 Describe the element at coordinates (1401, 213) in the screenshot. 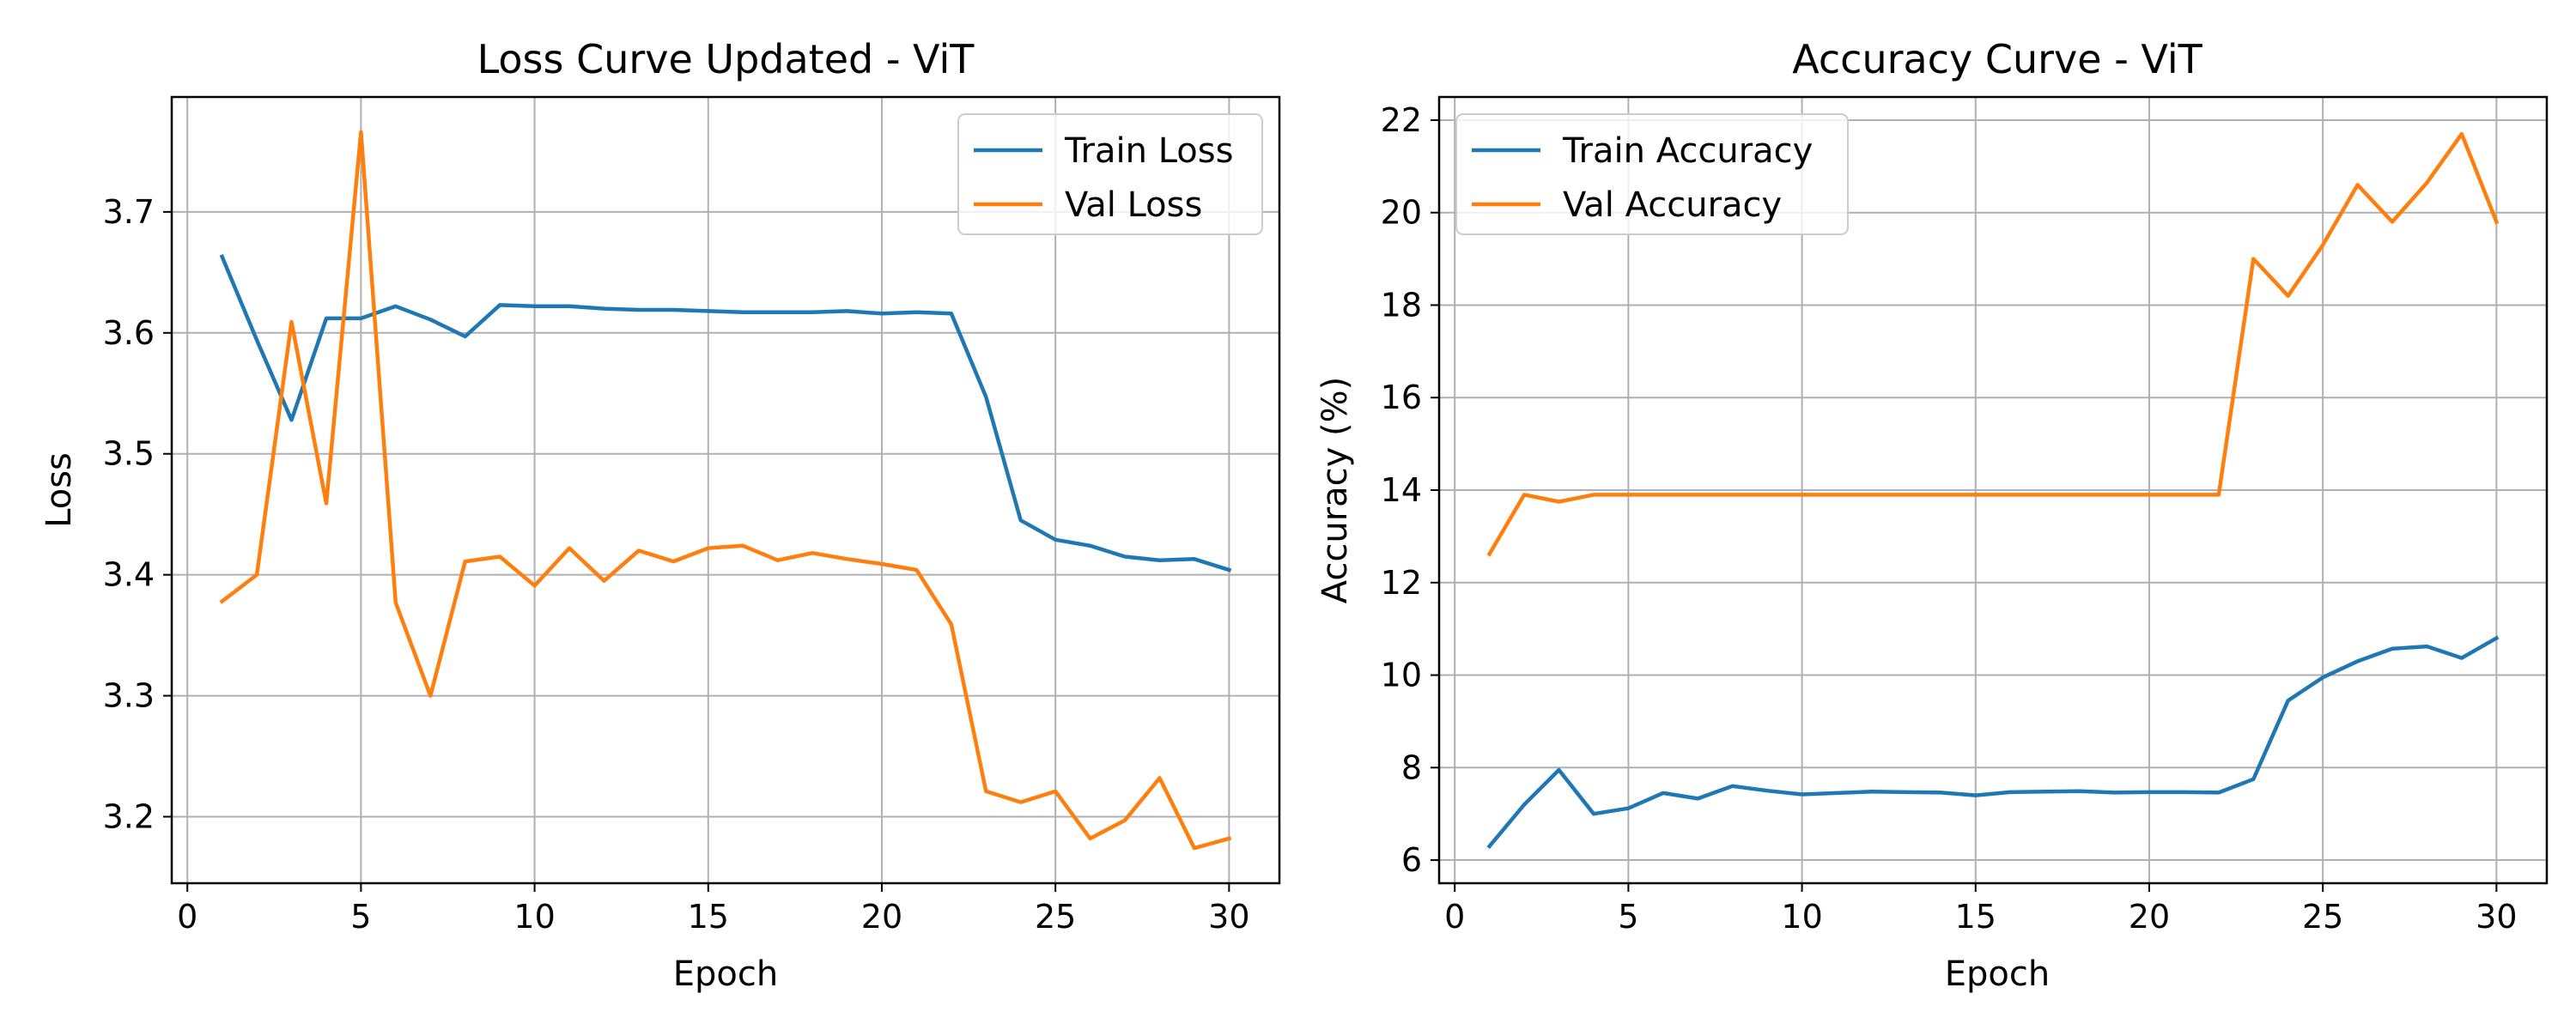

I see `y-tick-label: 20` at that location.